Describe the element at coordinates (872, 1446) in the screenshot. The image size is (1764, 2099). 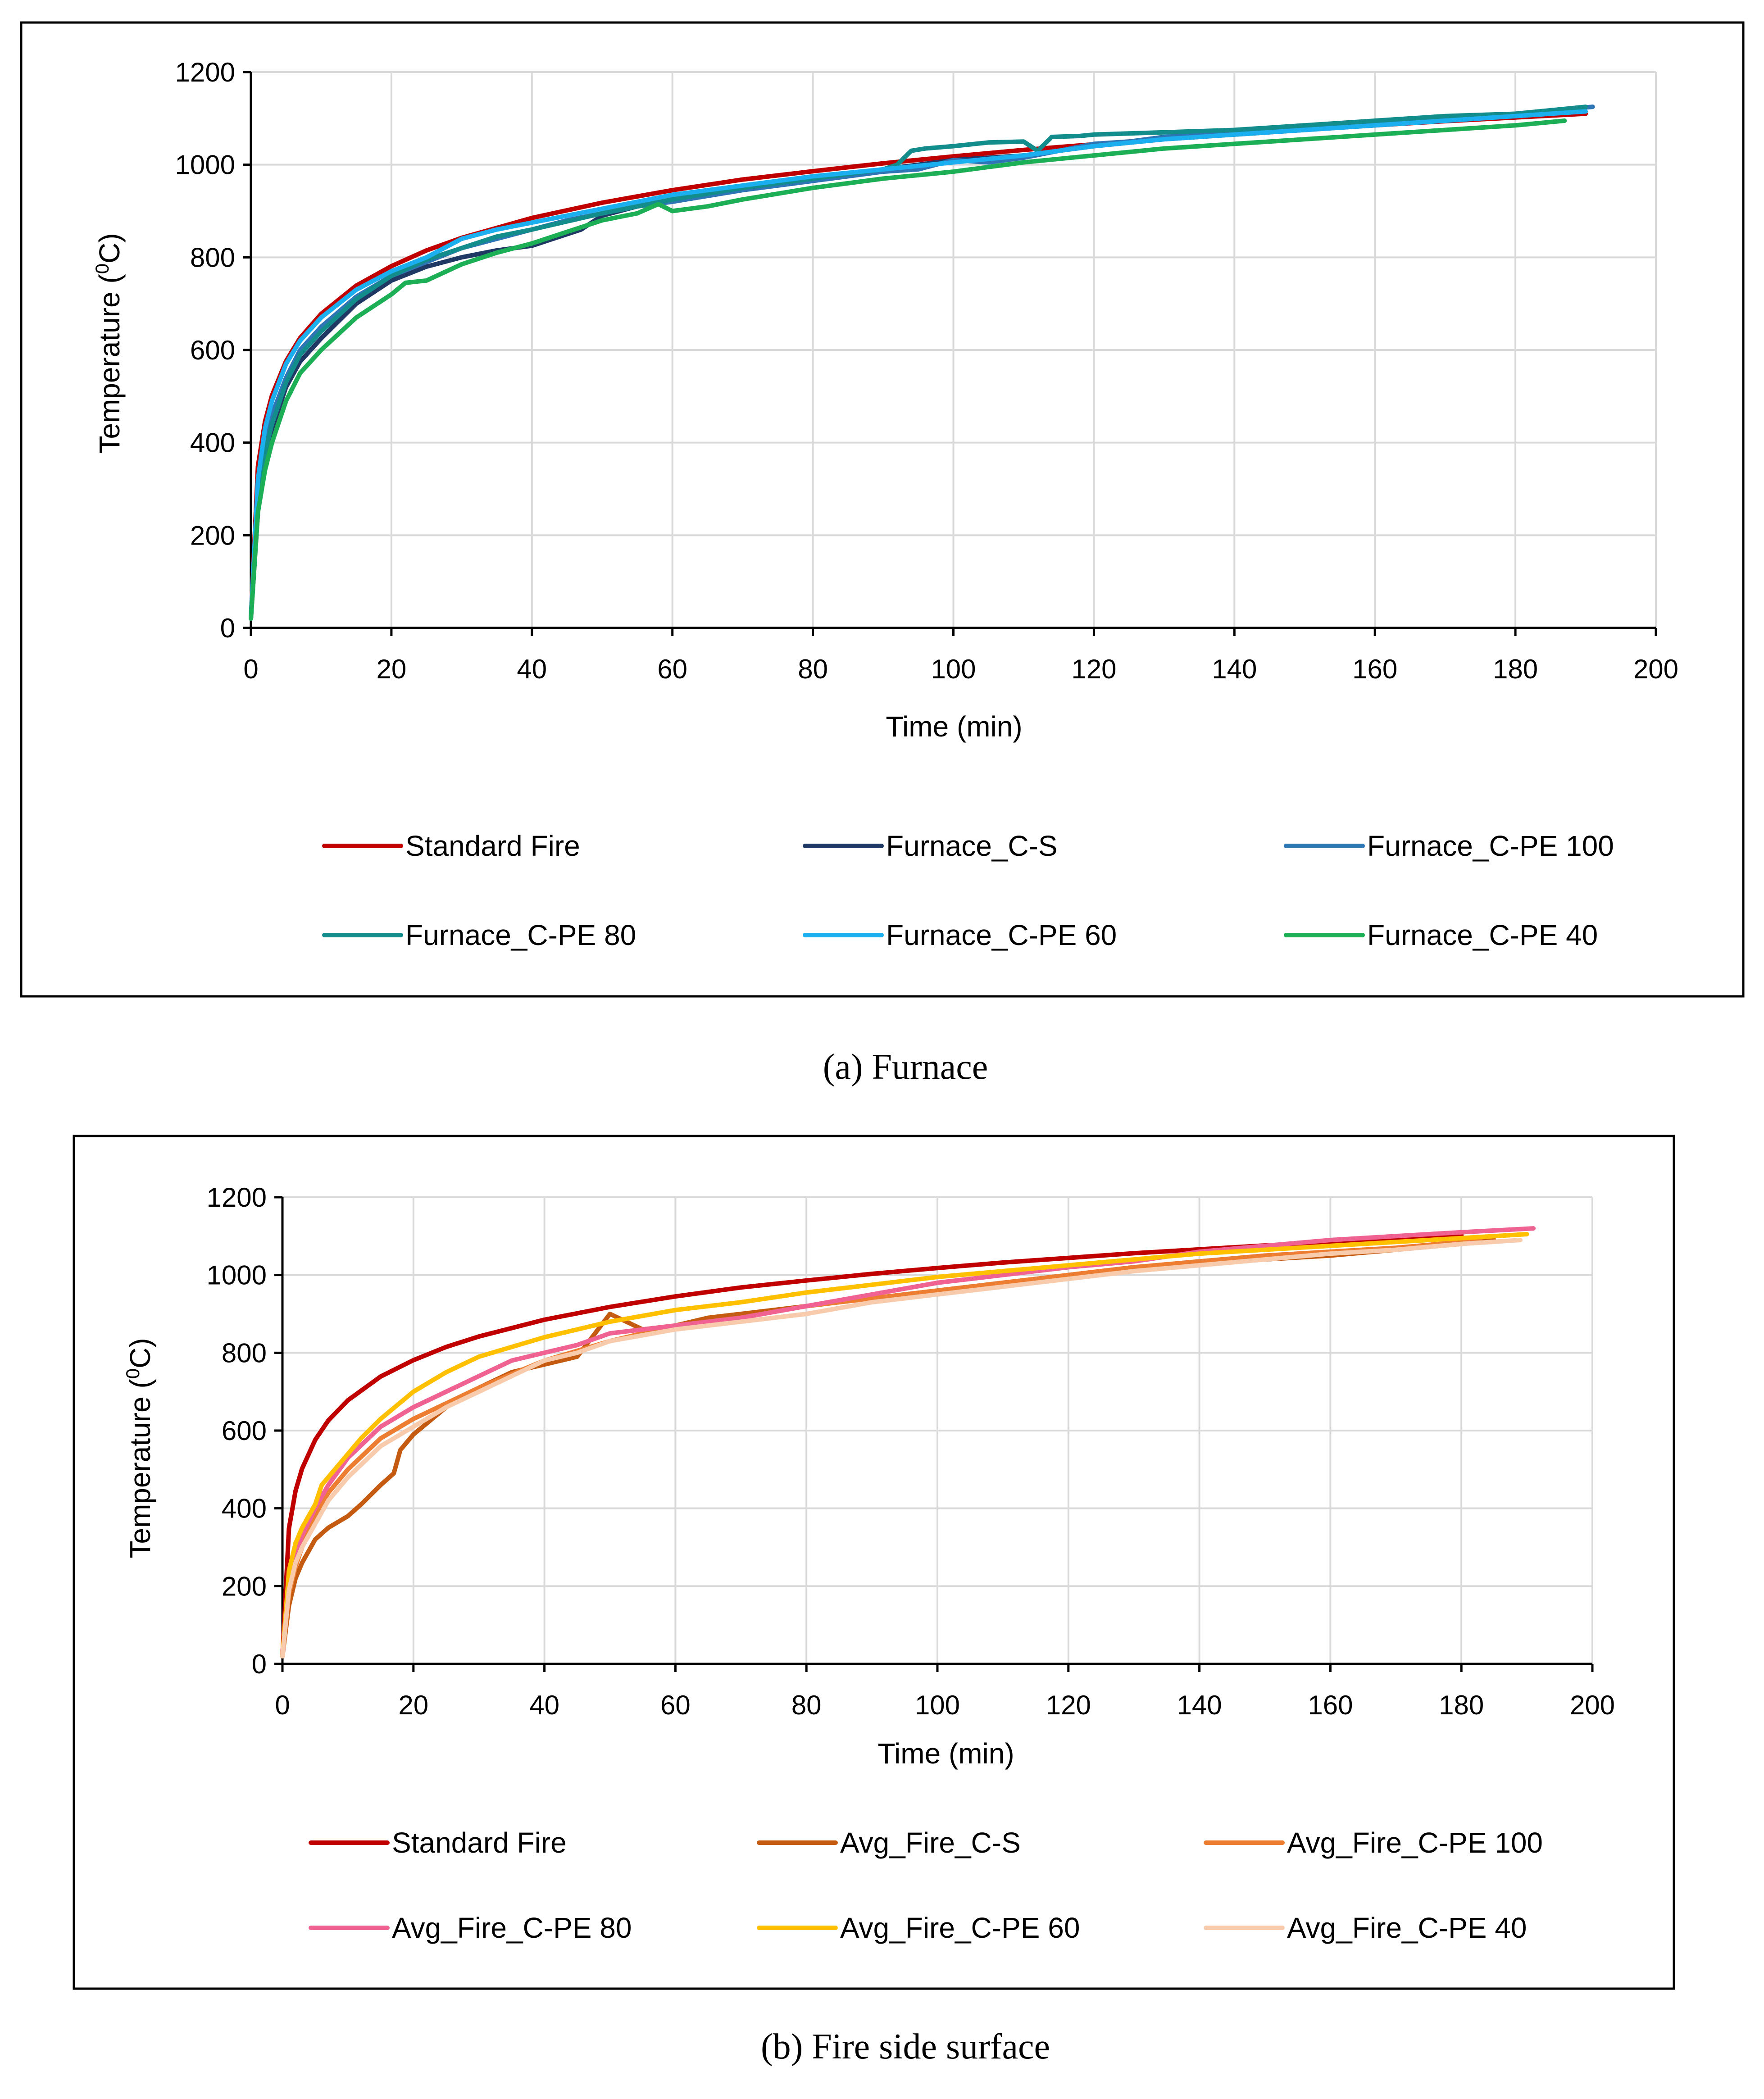
I see `series-line-standard-fire` at that location.